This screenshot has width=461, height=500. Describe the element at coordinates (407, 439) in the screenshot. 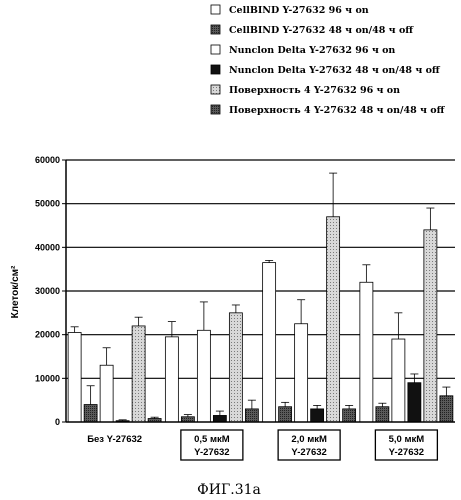

I see `x-category-label: 5,0 мкМ` at that location.